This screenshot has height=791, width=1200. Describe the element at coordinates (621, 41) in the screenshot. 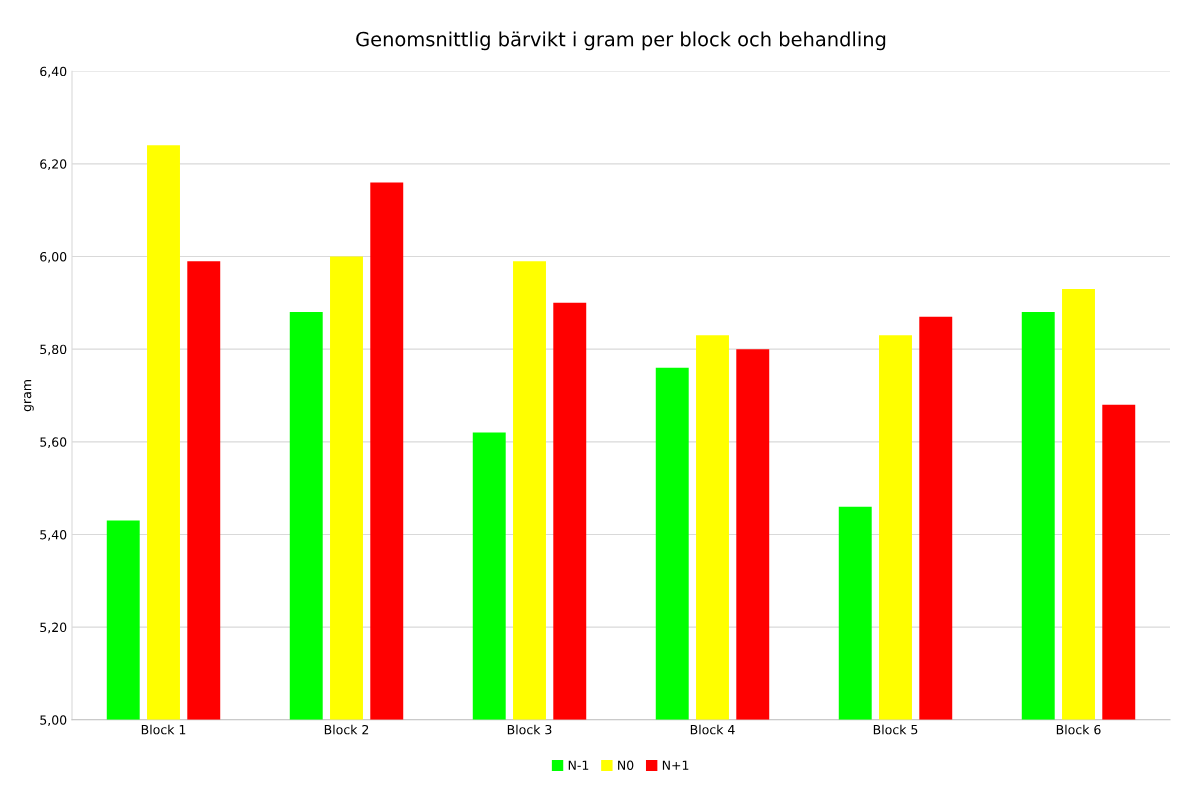

I see `chart-title: Genomsnittlig bärvikt i gram per block och behandling` at that location.